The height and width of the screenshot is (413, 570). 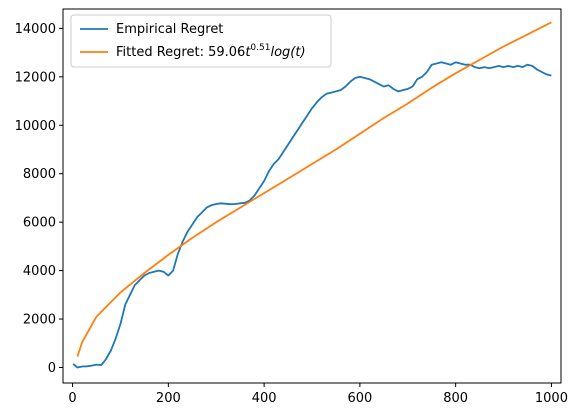 I want to click on legend-label-fitted: Fitted Regret: 59.06t0.51log(t), so click(x=211, y=51).